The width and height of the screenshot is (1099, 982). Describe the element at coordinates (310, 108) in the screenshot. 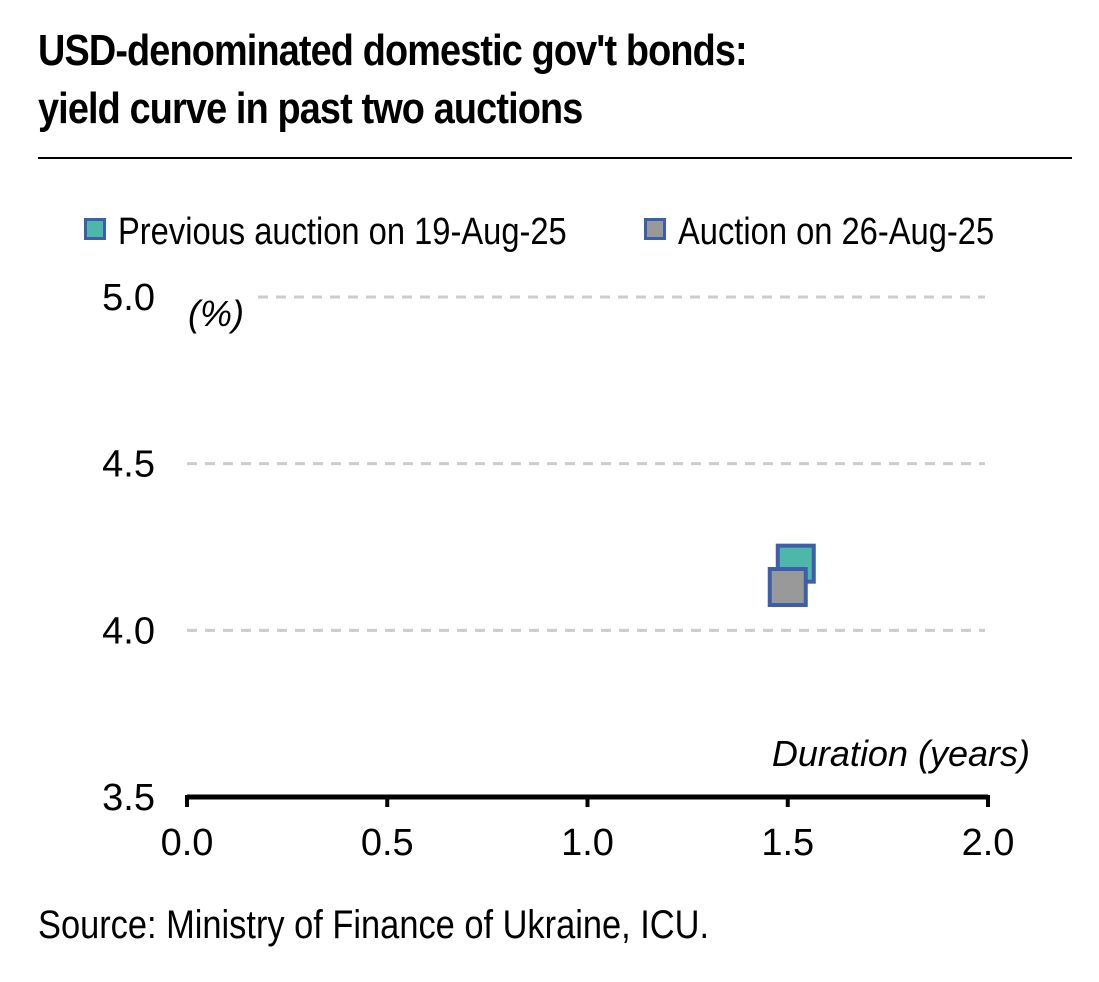

I see `chart-title-line-2: yield curve in past two auctions` at that location.